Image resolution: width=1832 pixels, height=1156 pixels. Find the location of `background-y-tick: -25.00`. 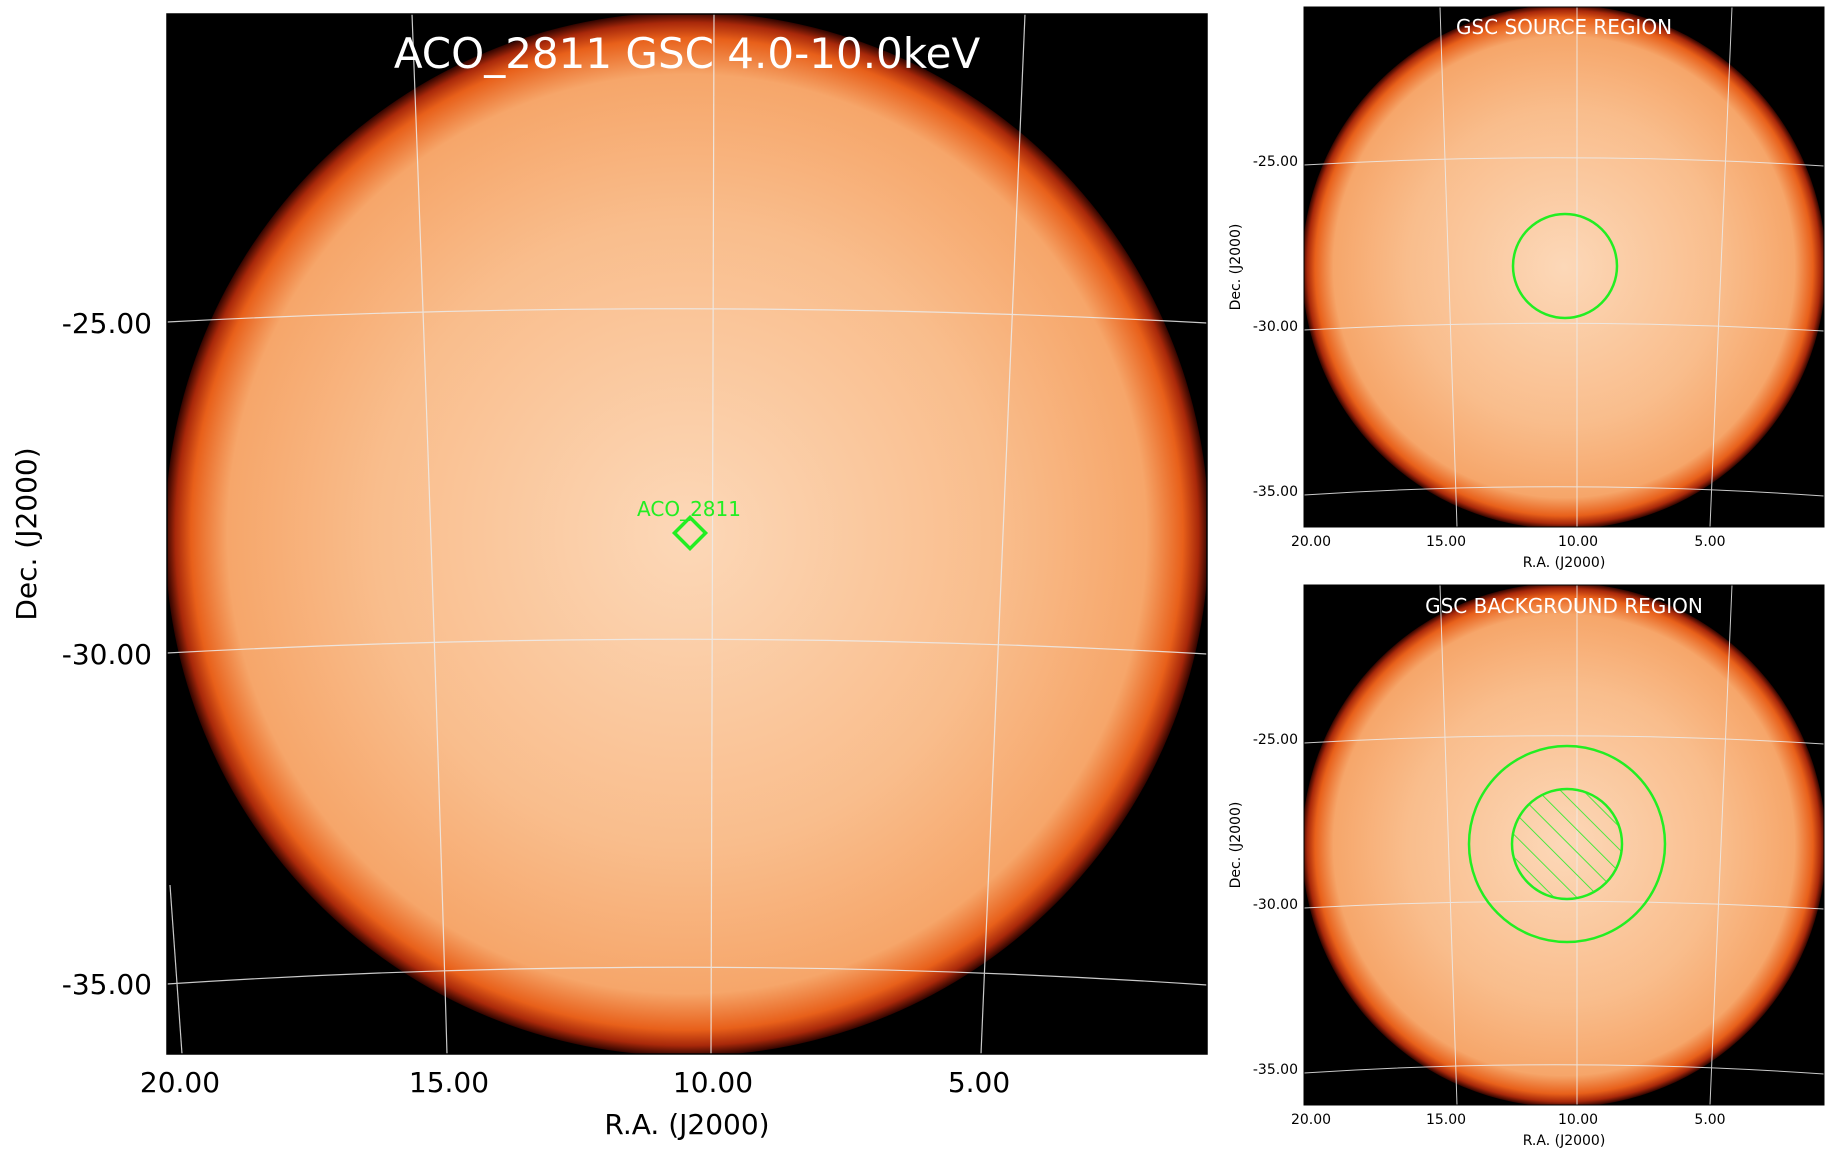

background-y-tick: -25.00 is located at coordinates (1275, 740).